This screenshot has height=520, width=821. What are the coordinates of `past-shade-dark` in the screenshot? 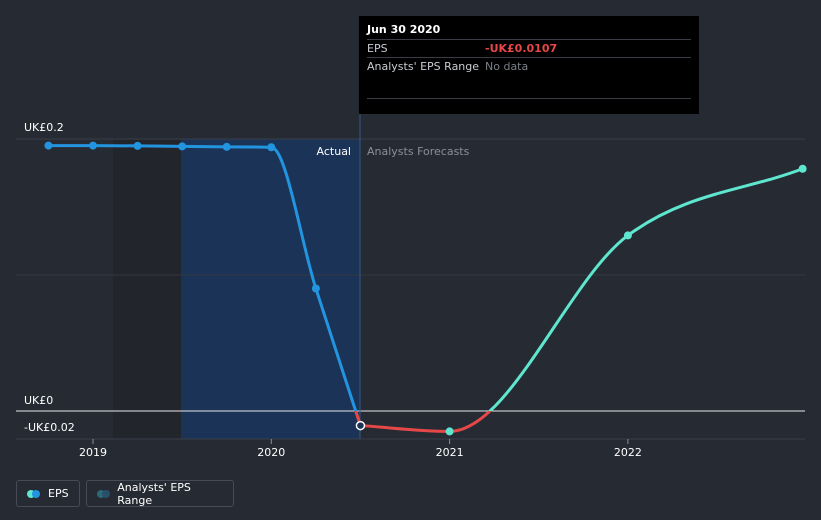 It's located at (147, 289).